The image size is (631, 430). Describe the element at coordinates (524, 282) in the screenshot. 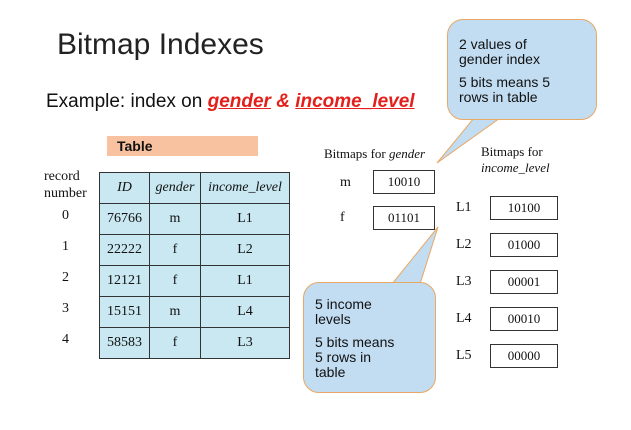

I see `income-bitmap-value: 00001` at that location.